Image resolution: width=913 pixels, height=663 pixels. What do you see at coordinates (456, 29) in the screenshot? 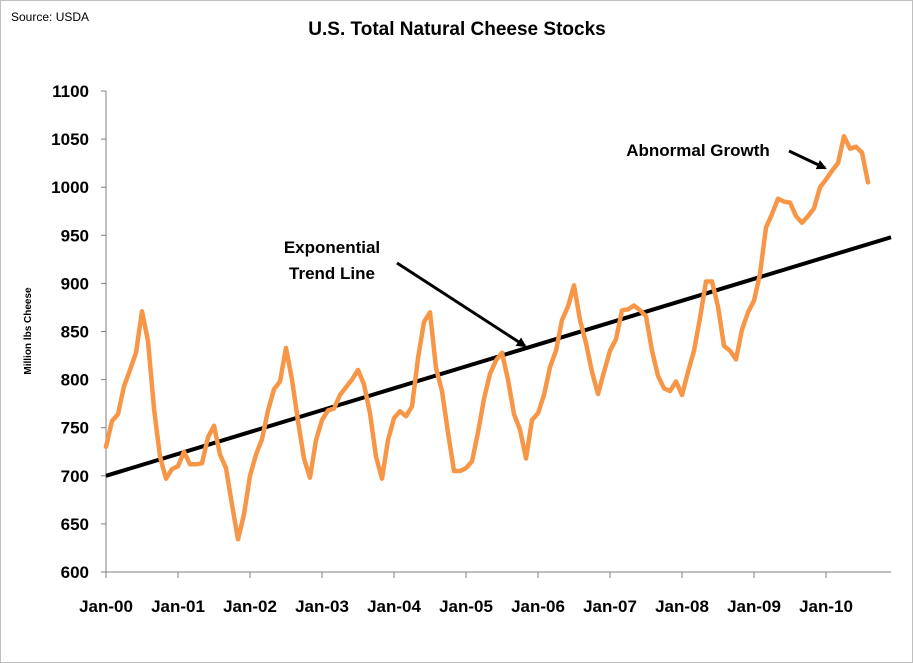
I see `chart-title: U.S. Total Natural Cheese Stocks` at bounding box center [456, 29].